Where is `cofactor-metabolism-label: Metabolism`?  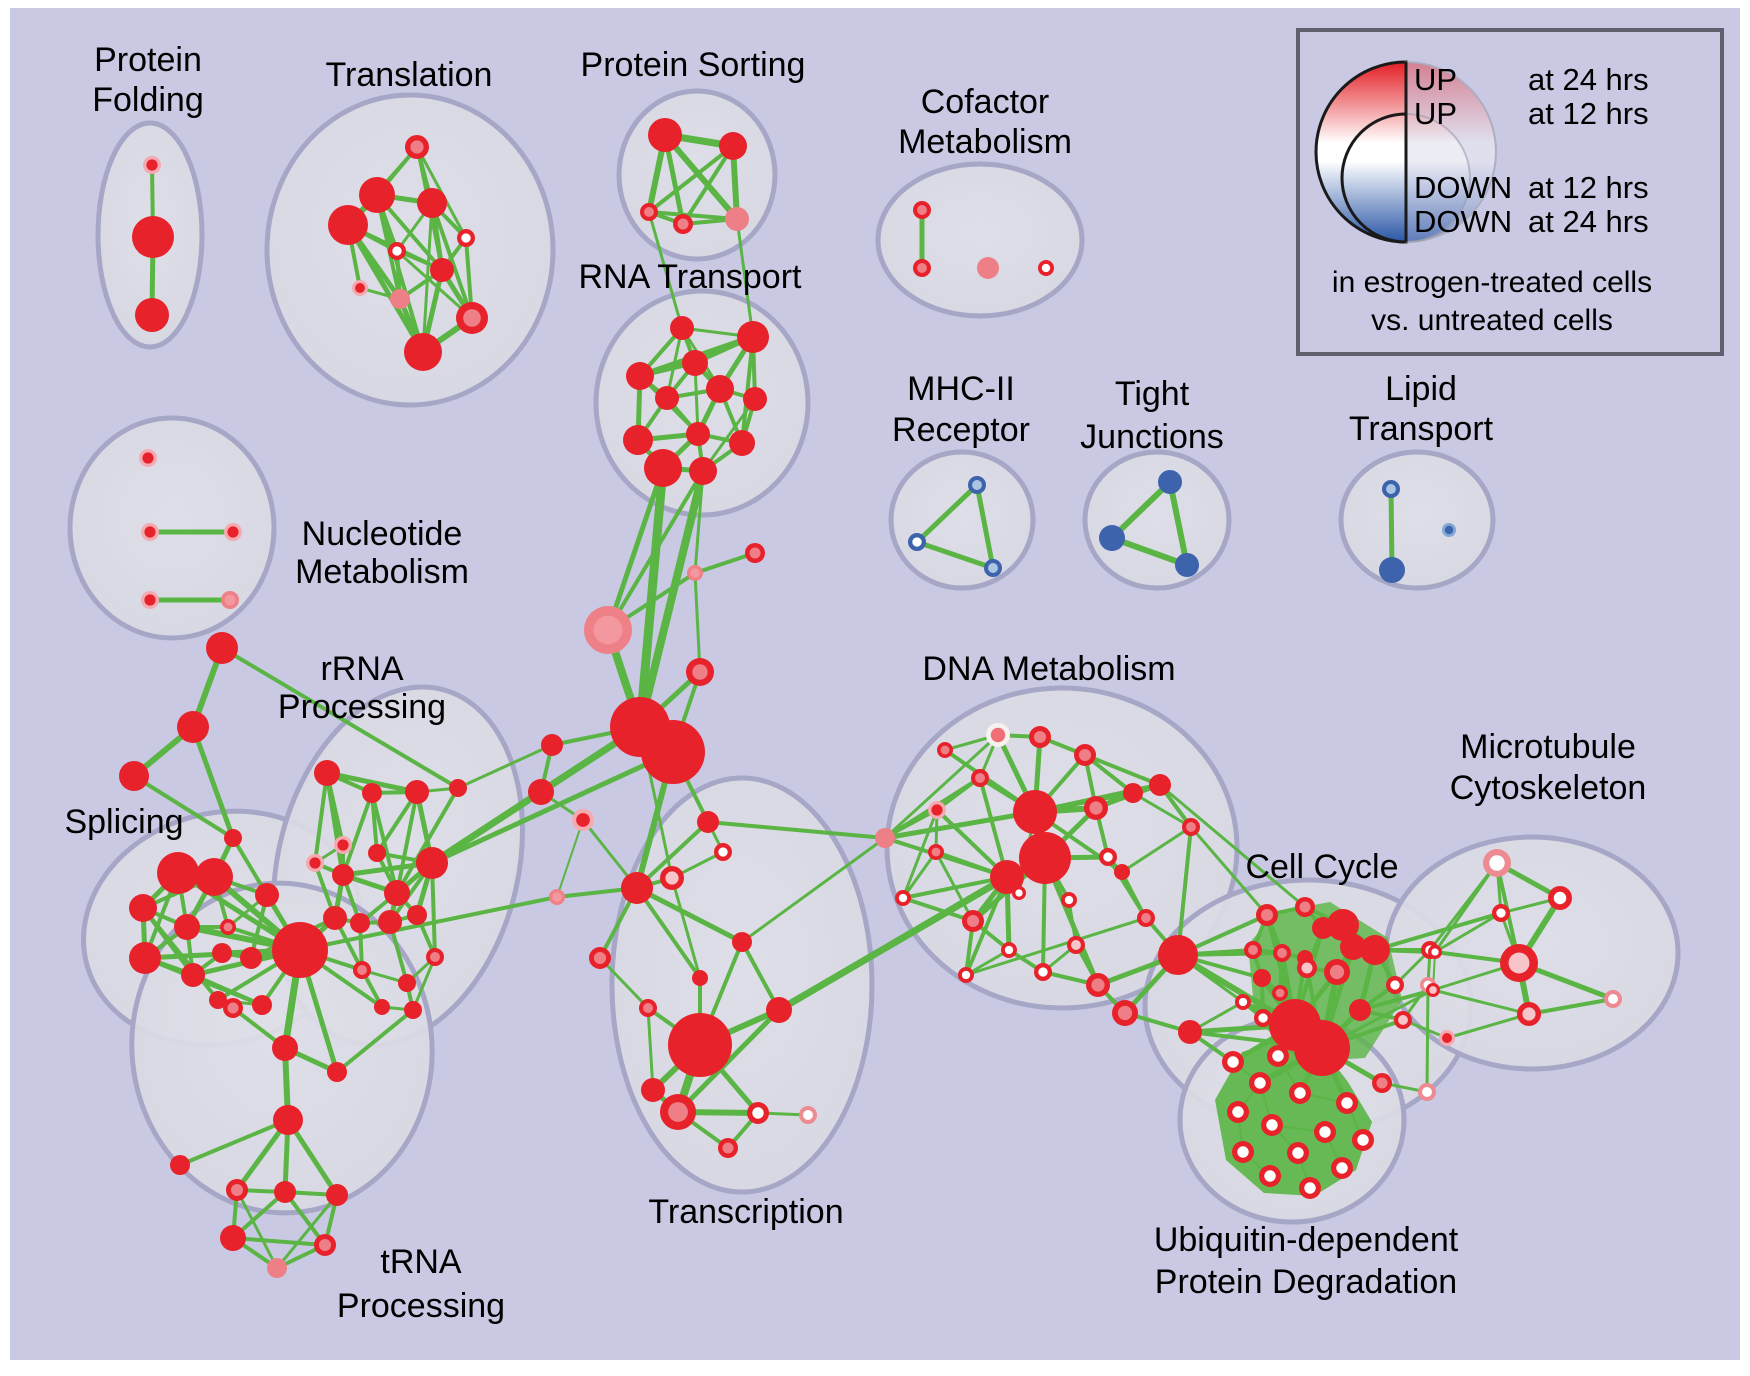 cofactor-metabolism-label: Metabolism is located at coordinates (985, 142).